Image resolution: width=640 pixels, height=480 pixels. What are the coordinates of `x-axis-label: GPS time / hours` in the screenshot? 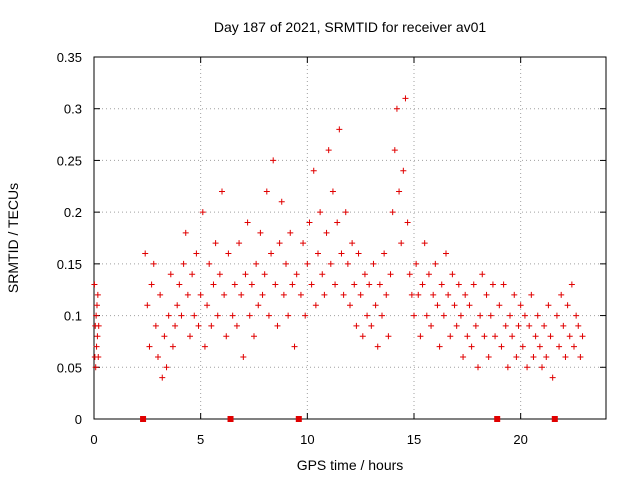 It's located at (350, 465).